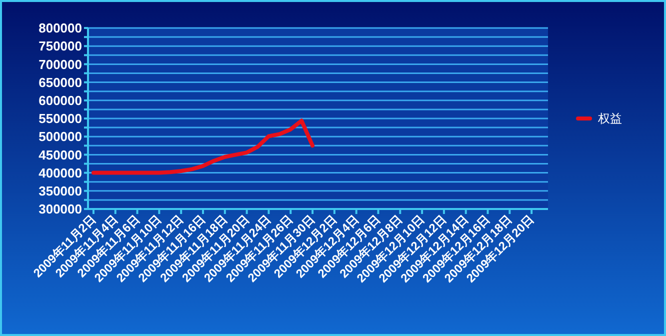  I want to click on y-tick-label: 350000, so click(60, 190).